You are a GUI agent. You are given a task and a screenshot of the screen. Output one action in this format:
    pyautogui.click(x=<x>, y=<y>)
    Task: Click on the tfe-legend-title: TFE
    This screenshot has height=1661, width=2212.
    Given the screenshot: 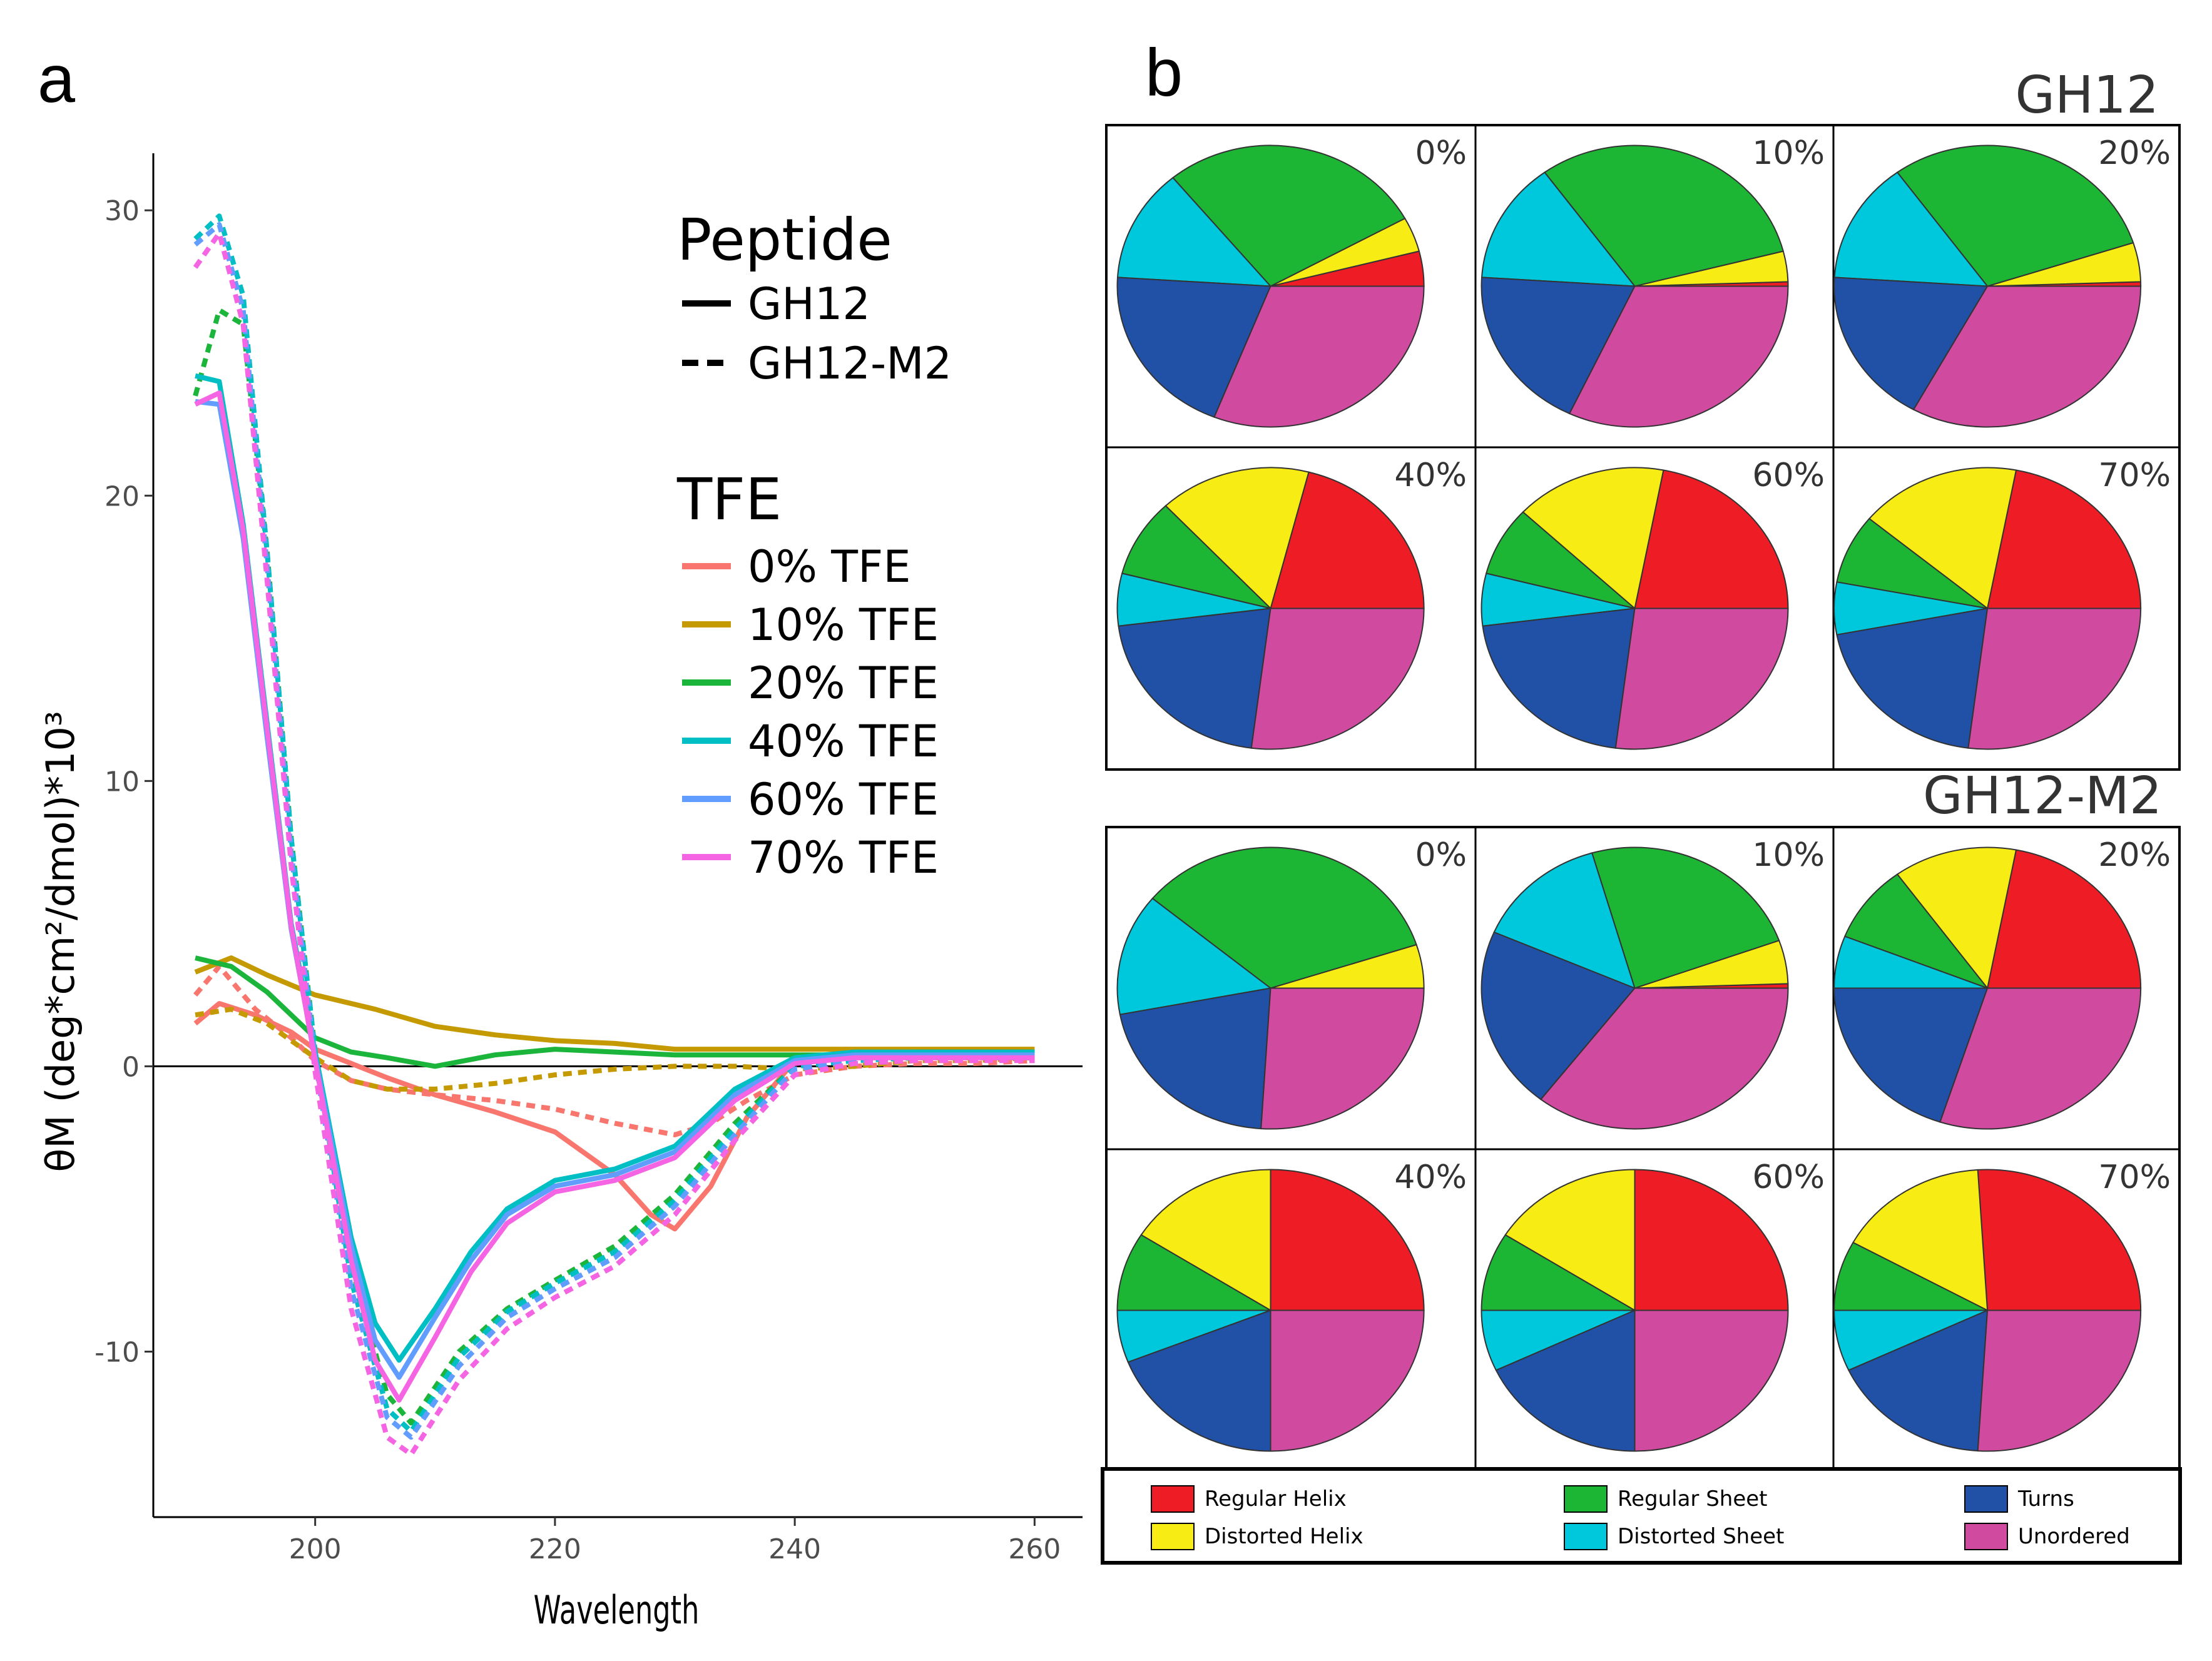 What is the action you would take?
    pyautogui.click(x=729, y=499)
    